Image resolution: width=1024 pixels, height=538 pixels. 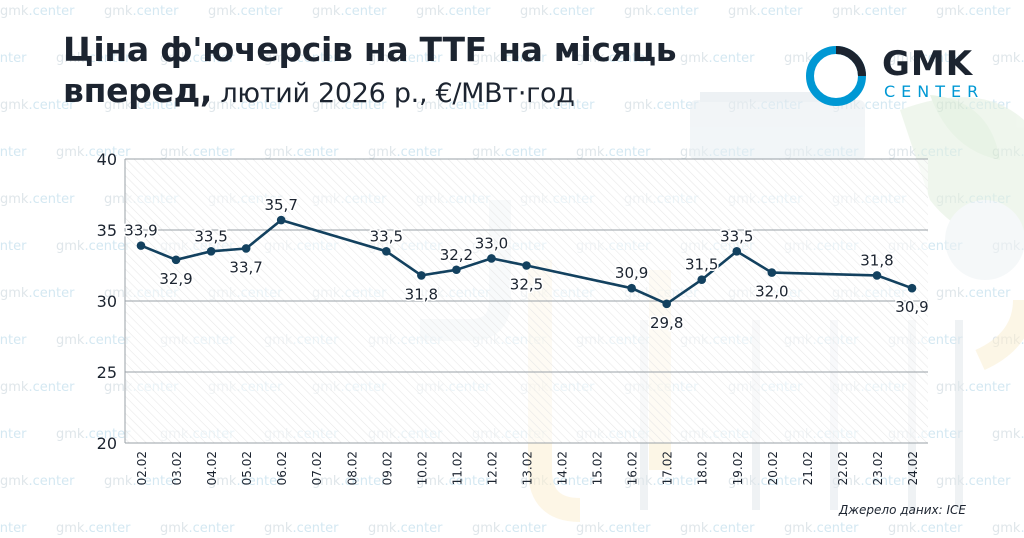 What do you see at coordinates (422, 468) in the screenshot?
I see `x-tick-label: 10.02` at bounding box center [422, 468].